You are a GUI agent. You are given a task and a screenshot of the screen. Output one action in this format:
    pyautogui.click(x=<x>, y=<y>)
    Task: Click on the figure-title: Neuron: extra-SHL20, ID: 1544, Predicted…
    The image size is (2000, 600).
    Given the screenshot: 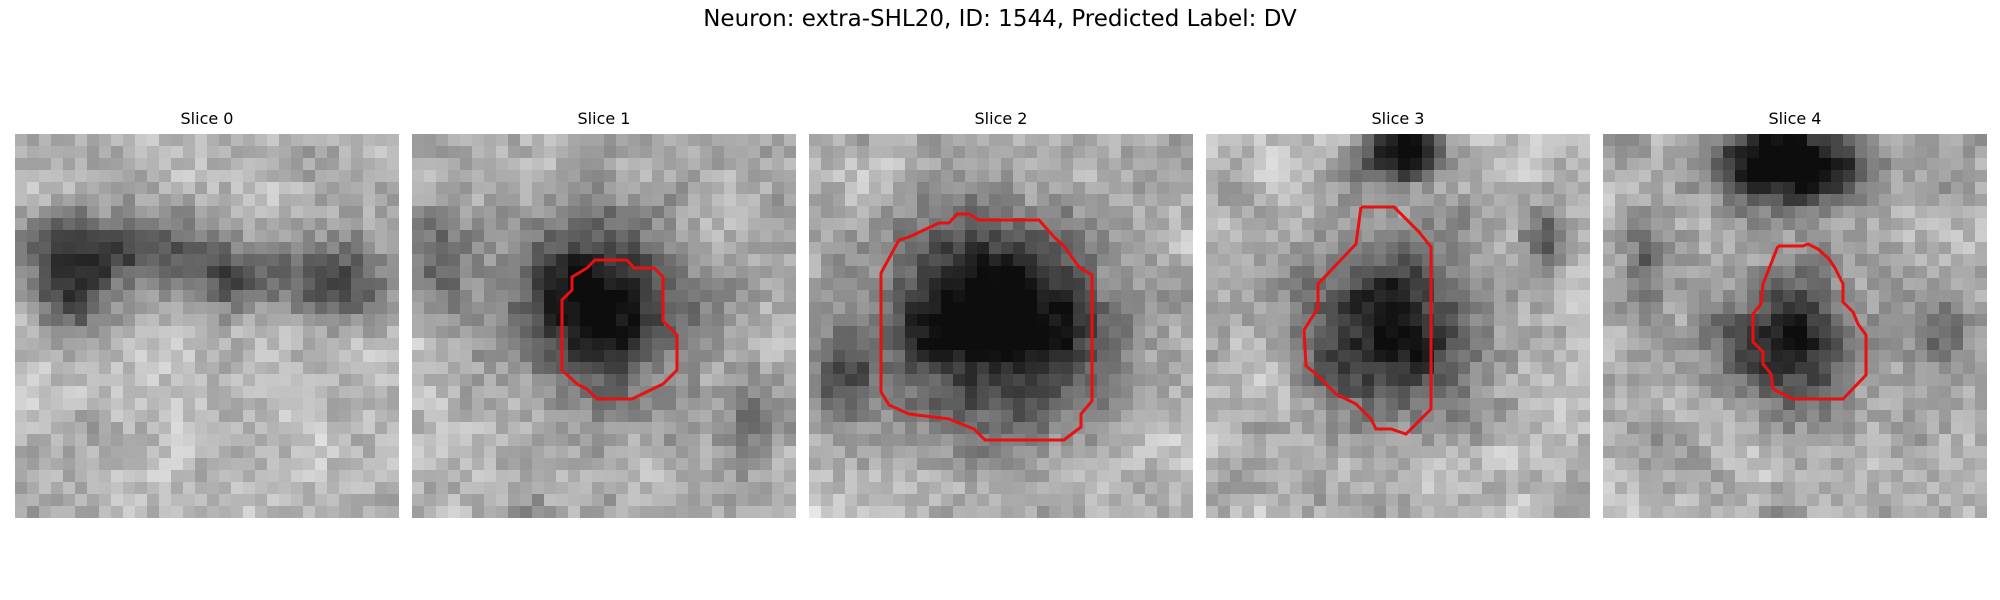 What is the action you would take?
    pyautogui.click(x=1000, y=19)
    